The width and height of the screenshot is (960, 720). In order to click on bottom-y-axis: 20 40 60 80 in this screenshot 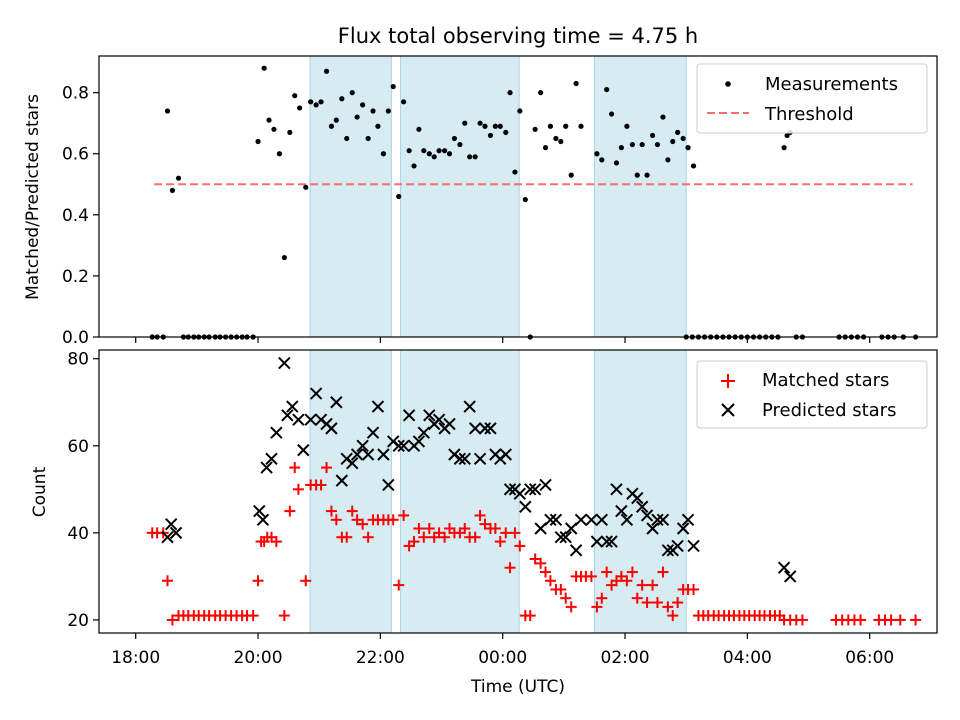, I will do `click(83, 490)`.